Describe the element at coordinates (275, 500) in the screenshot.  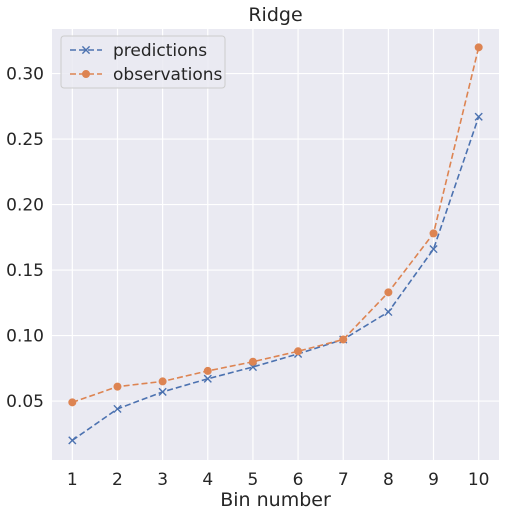
I see `x-axis-title: Bin number` at that location.